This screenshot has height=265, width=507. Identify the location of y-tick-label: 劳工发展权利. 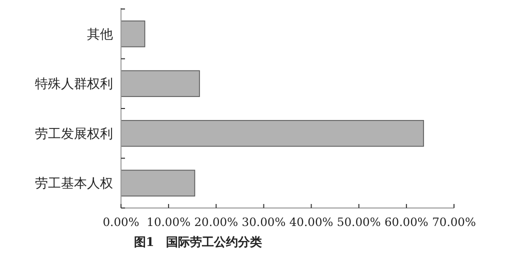
(74, 134).